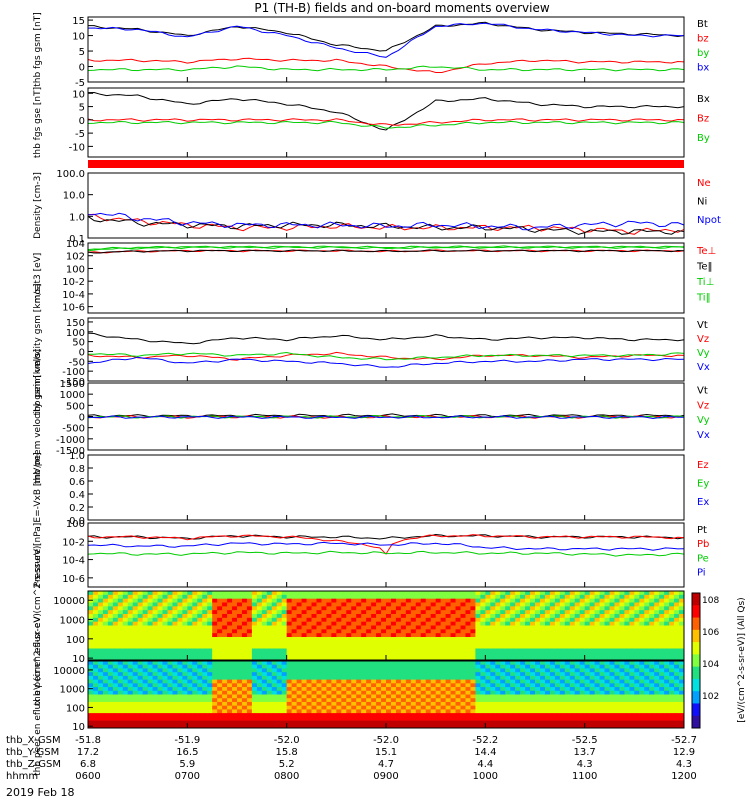 The width and height of the screenshot is (750, 800). What do you see at coordinates (696, 612) in the screenshot?
I see `colorbar-band` at bounding box center [696, 612].